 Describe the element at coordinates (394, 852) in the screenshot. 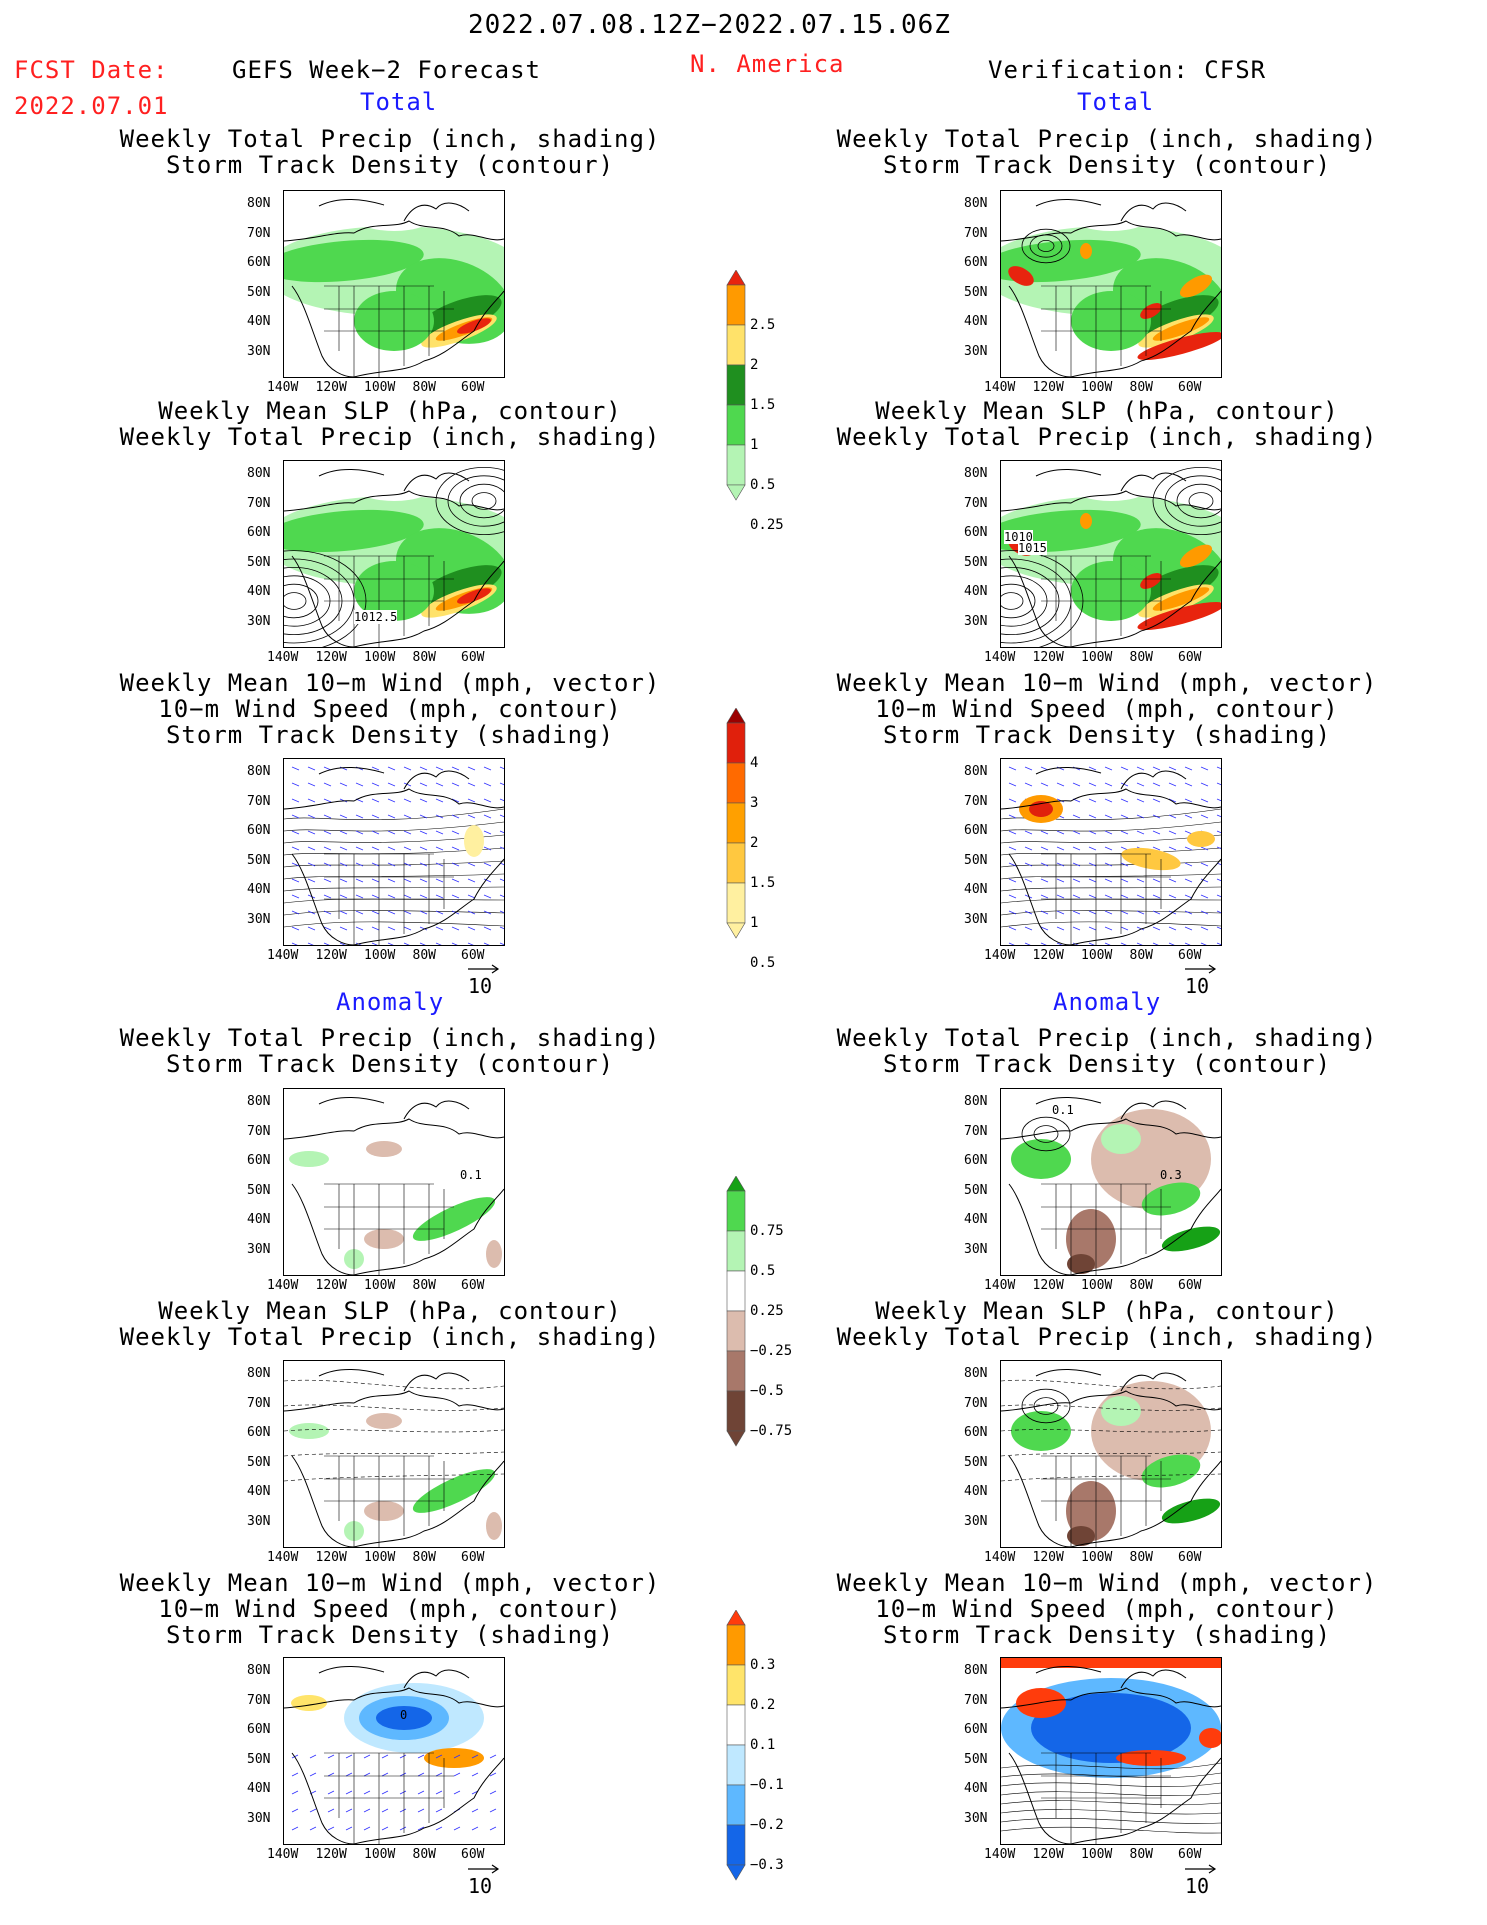

I see `map-wind-storm-fcst` at that location.